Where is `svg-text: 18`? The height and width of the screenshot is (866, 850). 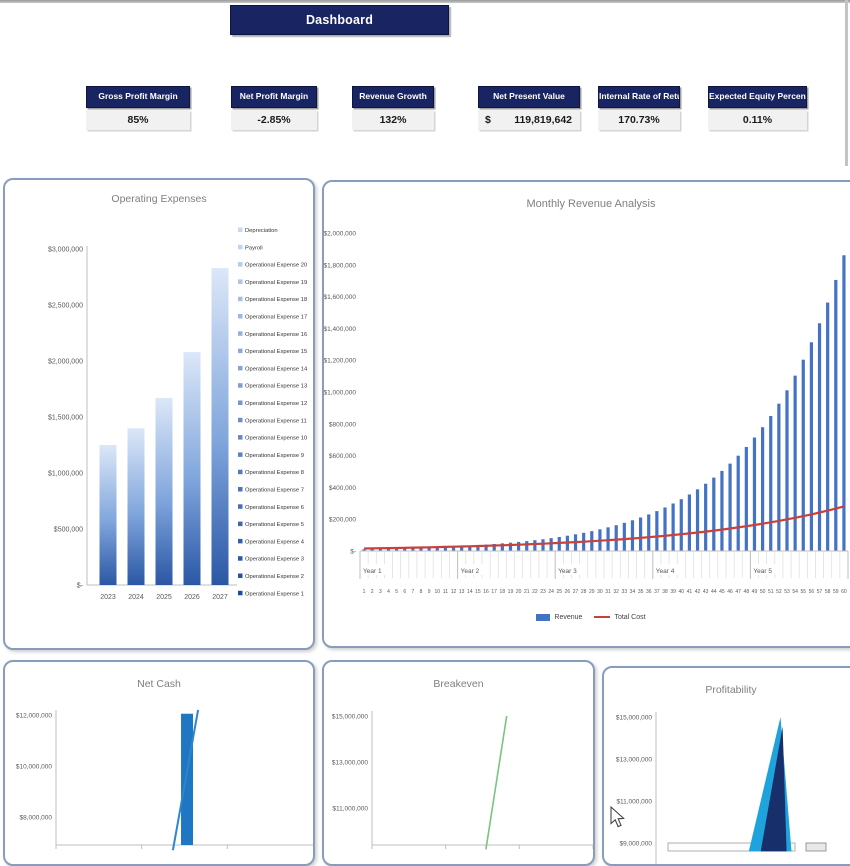 svg-text: 18 is located at coordinates (503, 592).